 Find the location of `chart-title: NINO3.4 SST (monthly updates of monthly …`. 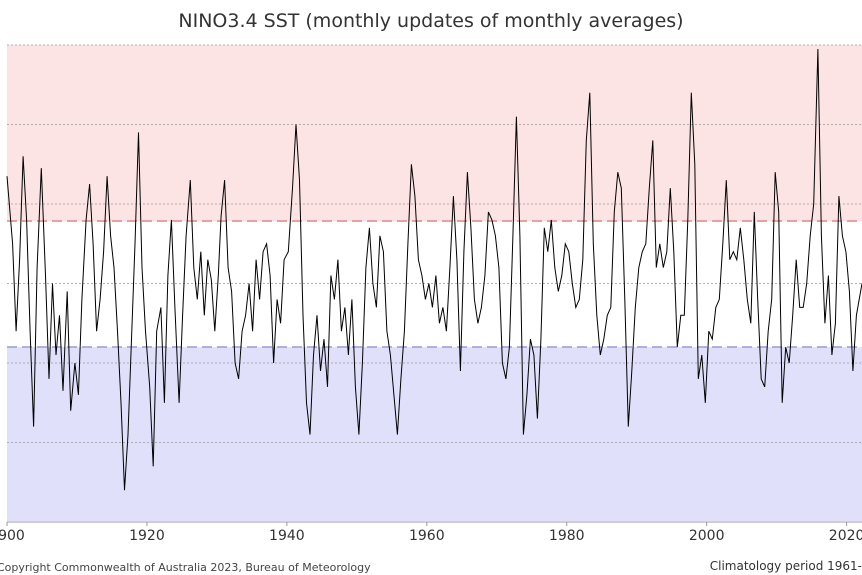

chart-title: NINO3.4 SST (monthly updates of monthly … is located at coordinates (431, 21).